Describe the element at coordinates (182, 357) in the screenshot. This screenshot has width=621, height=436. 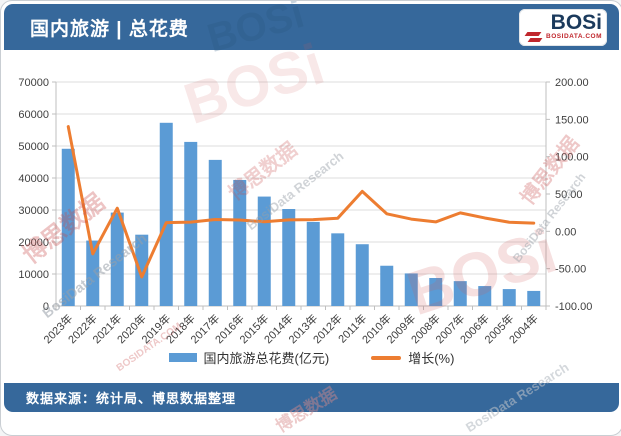
I see `bar-swatch-icon` at that location.